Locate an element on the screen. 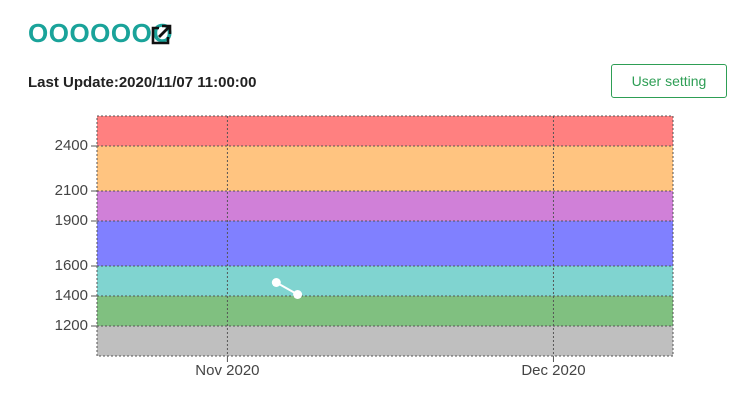 This screenshot has width=752, height=402. last-update: Last Update:2020/11/07 11:00:00 is located at coordinates (142, 82).